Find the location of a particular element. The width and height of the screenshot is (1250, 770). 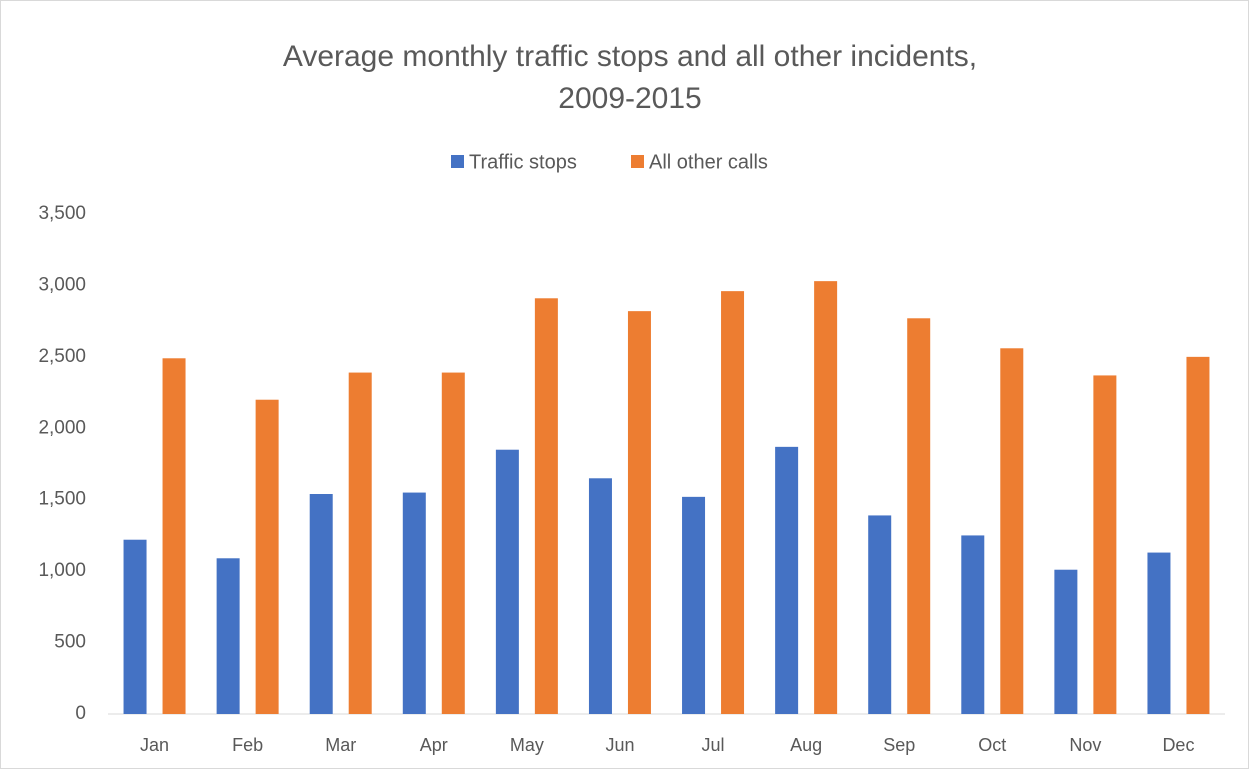

legend-label: All other calls is located at coordinates (708, 162).